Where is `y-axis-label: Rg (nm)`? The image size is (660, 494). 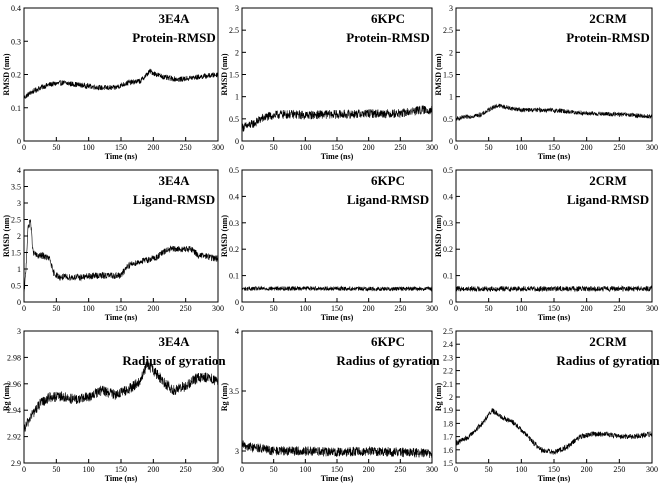 y-axis-label: Rg (nm) is located at coordinates (438, 397).